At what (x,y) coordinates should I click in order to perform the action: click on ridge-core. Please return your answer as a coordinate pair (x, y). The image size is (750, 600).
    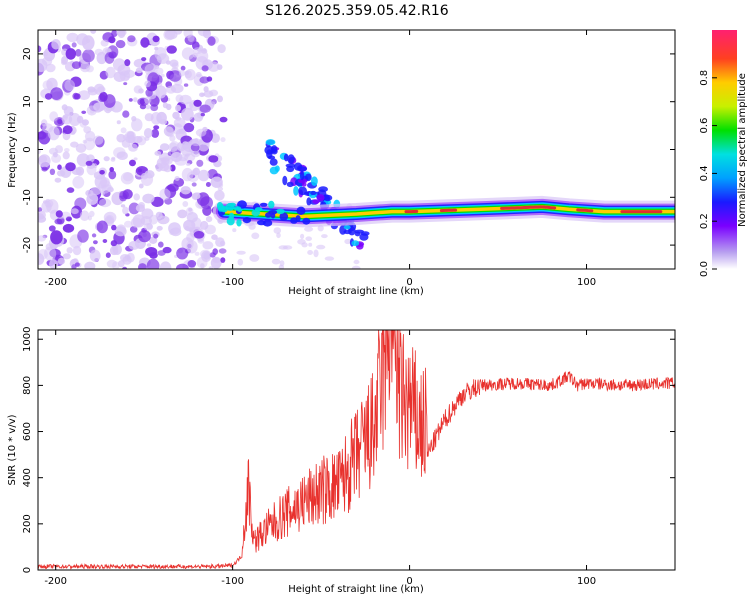
    Looking at the image, I should click on (585, 210).